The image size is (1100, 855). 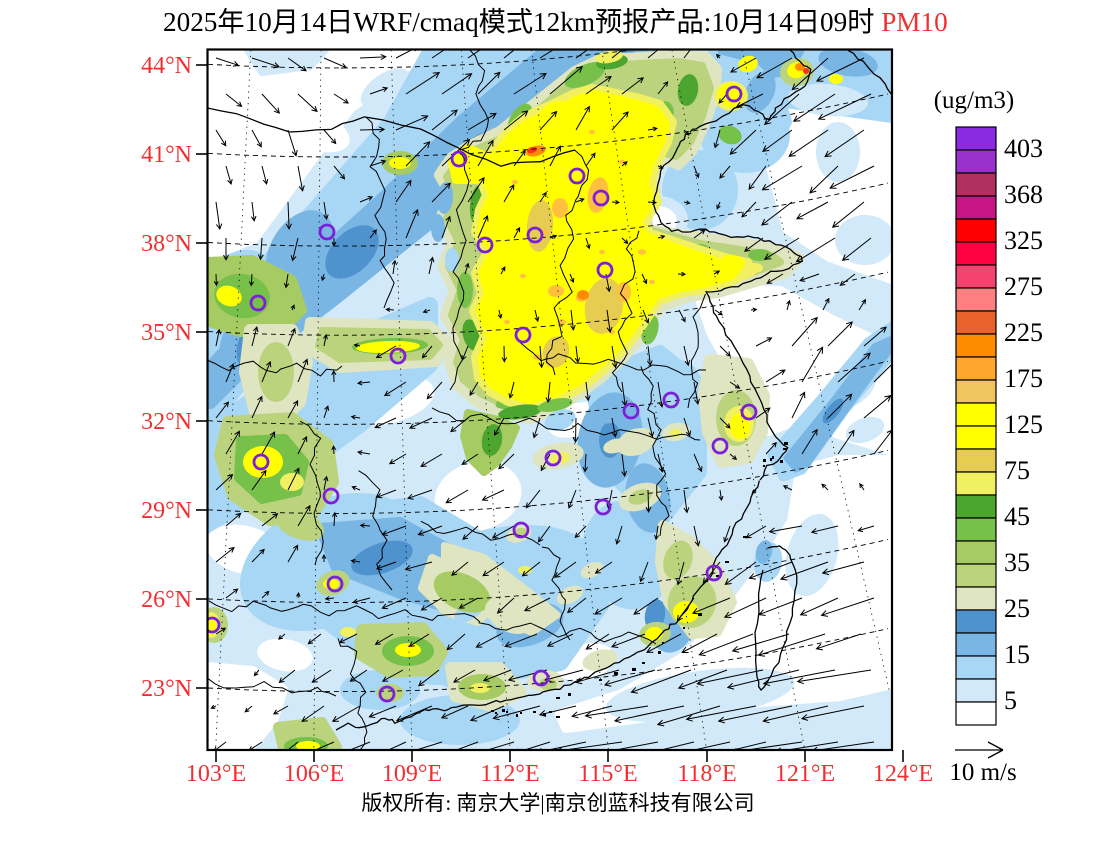 What do you see at coordinates (166, 244) in the screenshot?
I see `svg-text: 38°N` at bounding box center [166, 244].